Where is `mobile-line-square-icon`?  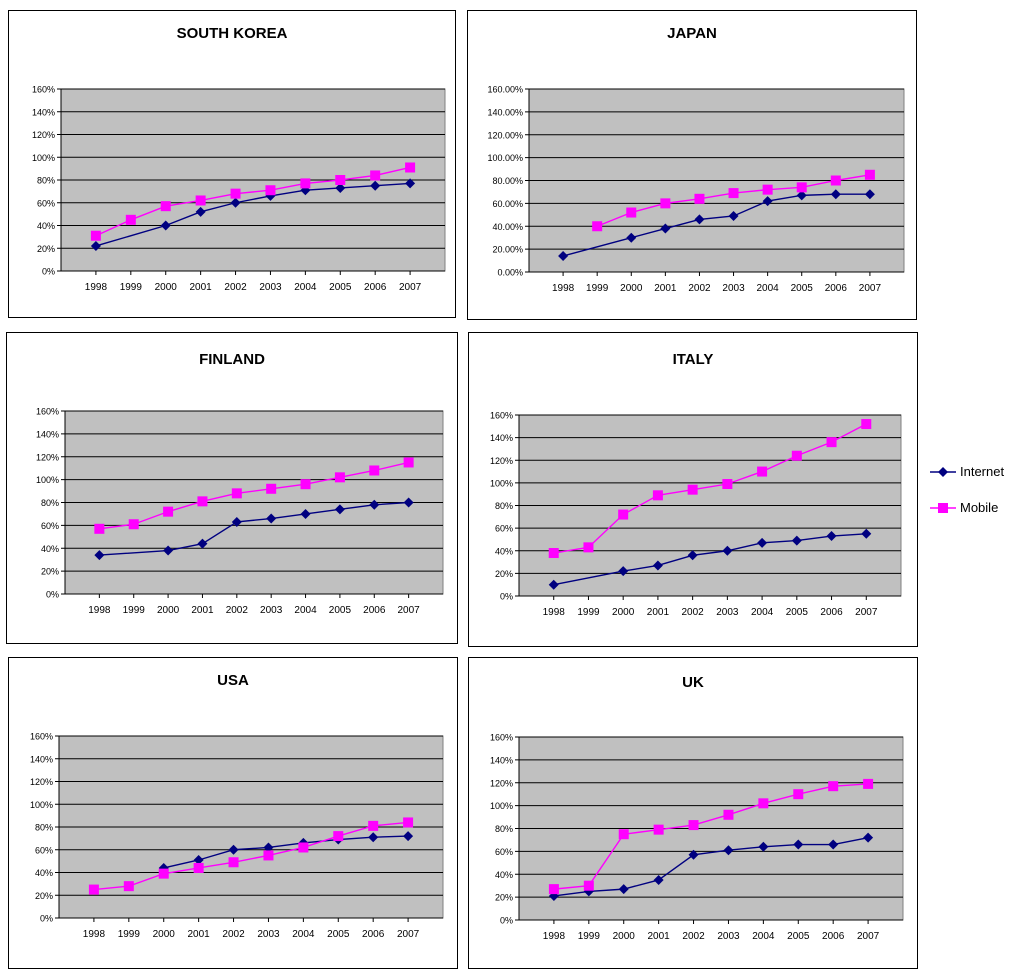 mobile-line-square-icon is located at coordinates (943, 508).